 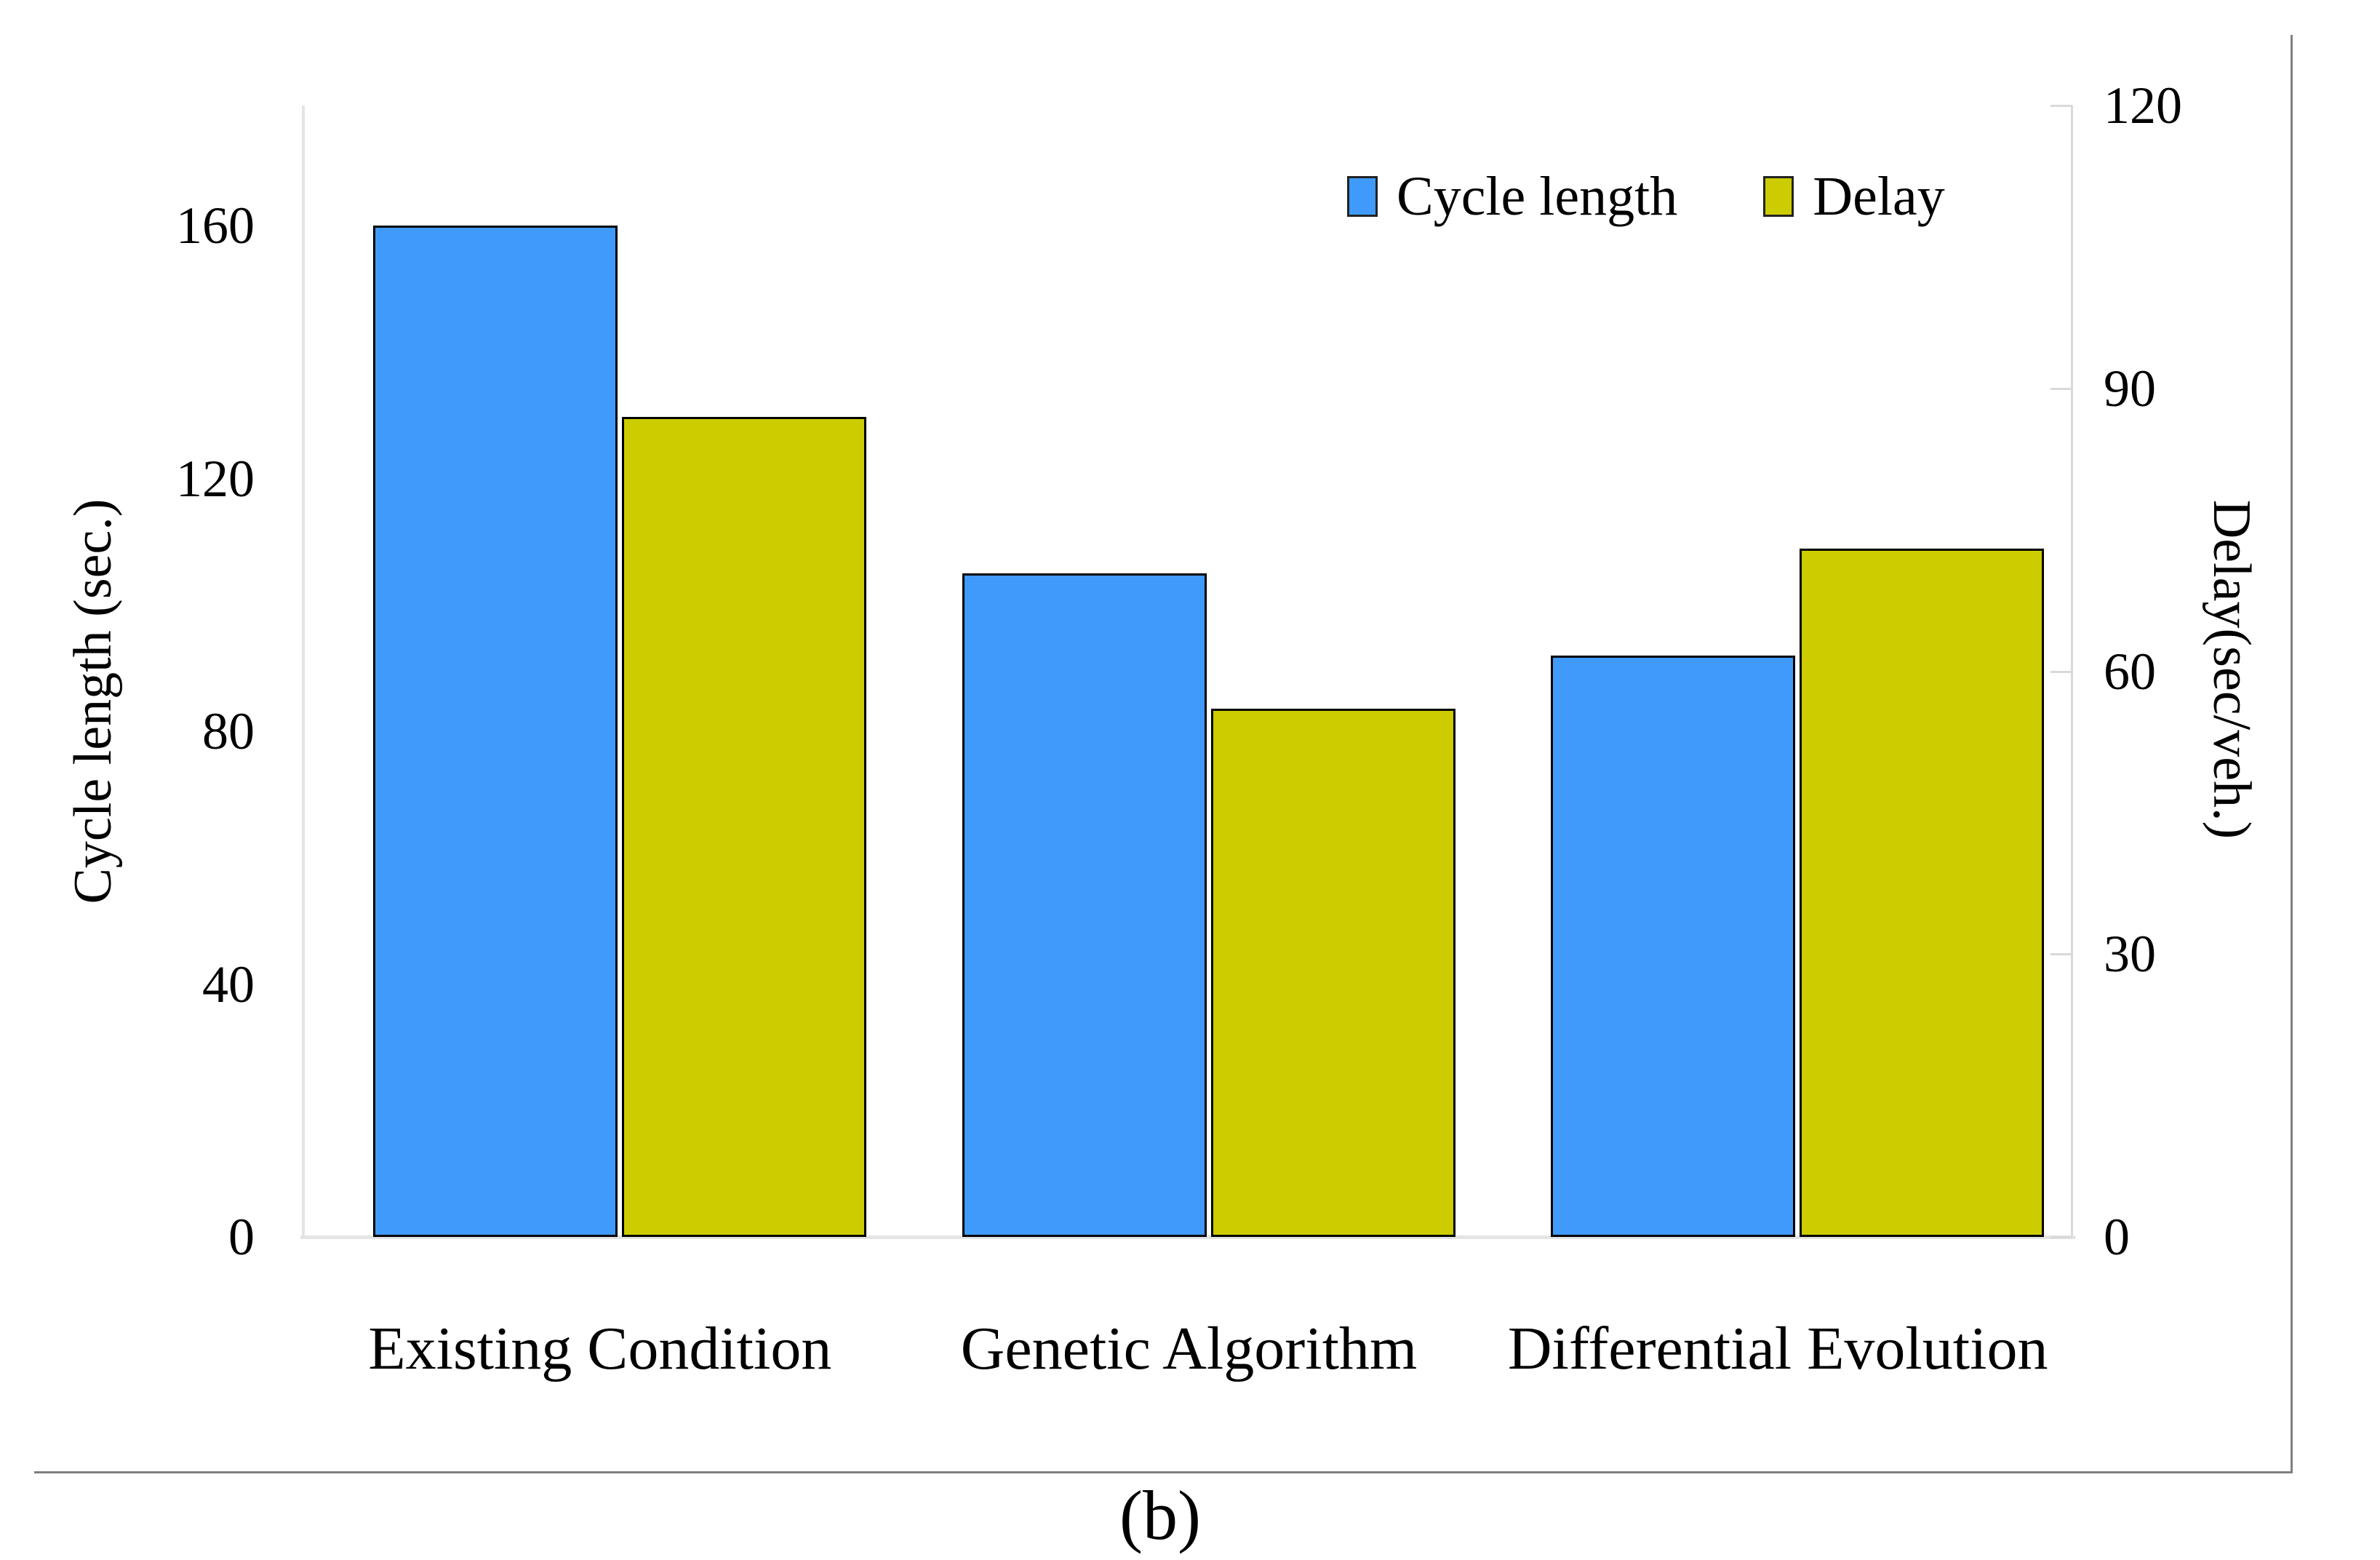 I want to click on left-axis-line, so click(x=303, y=673).